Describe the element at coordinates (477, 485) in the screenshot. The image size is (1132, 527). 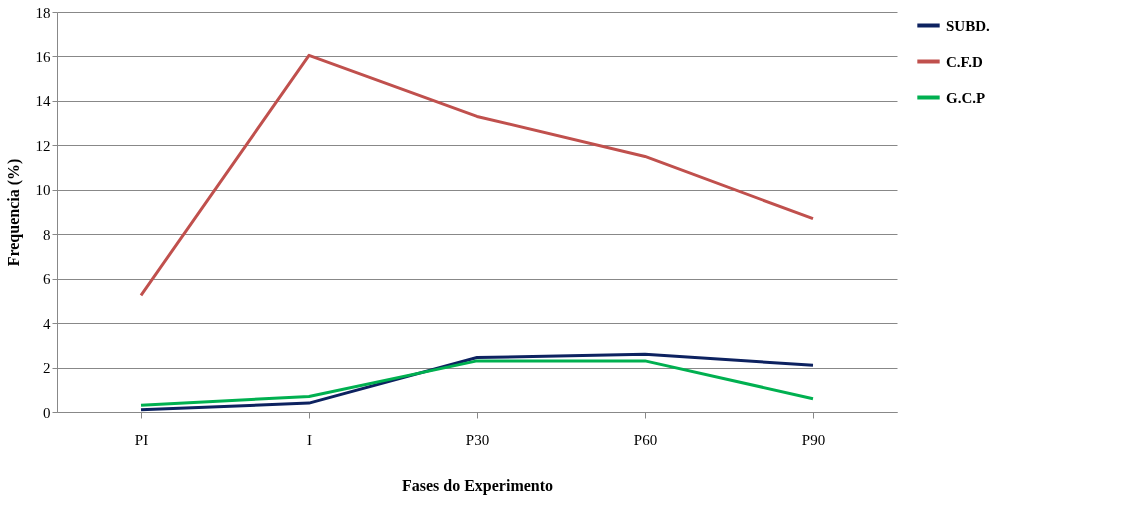
I see `x-axis-title: Fases do Experimento` at that location.